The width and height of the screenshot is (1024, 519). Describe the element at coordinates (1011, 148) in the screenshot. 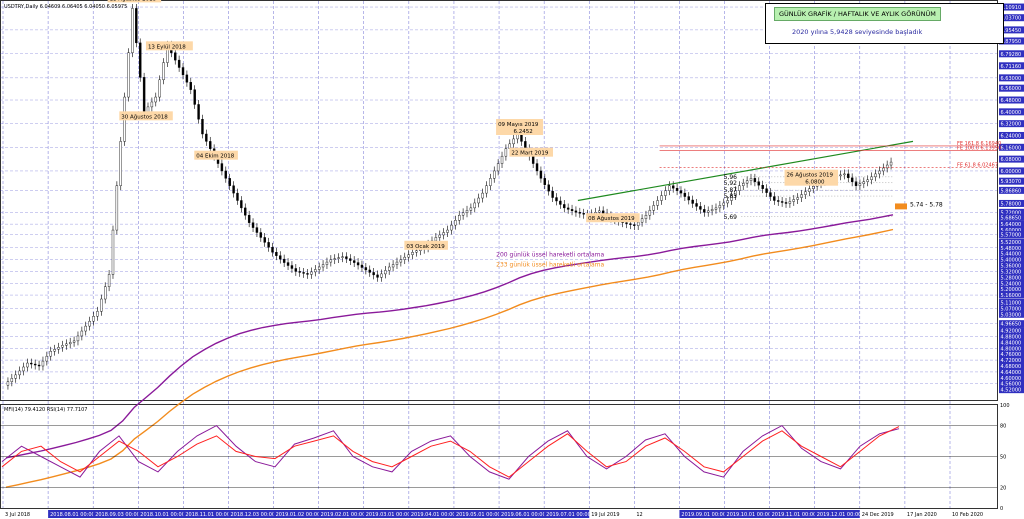

I see `y-tick-label: 6.16000` at that location.